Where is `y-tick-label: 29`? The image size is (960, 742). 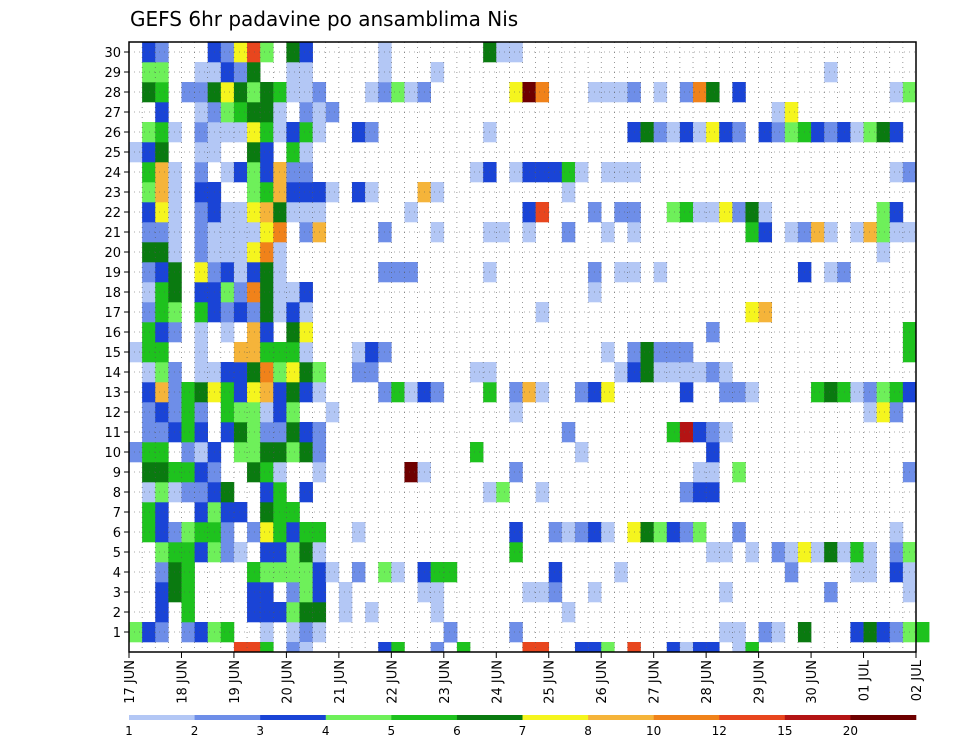 y-tick-label: 29 is located at coordinates (112, 73).